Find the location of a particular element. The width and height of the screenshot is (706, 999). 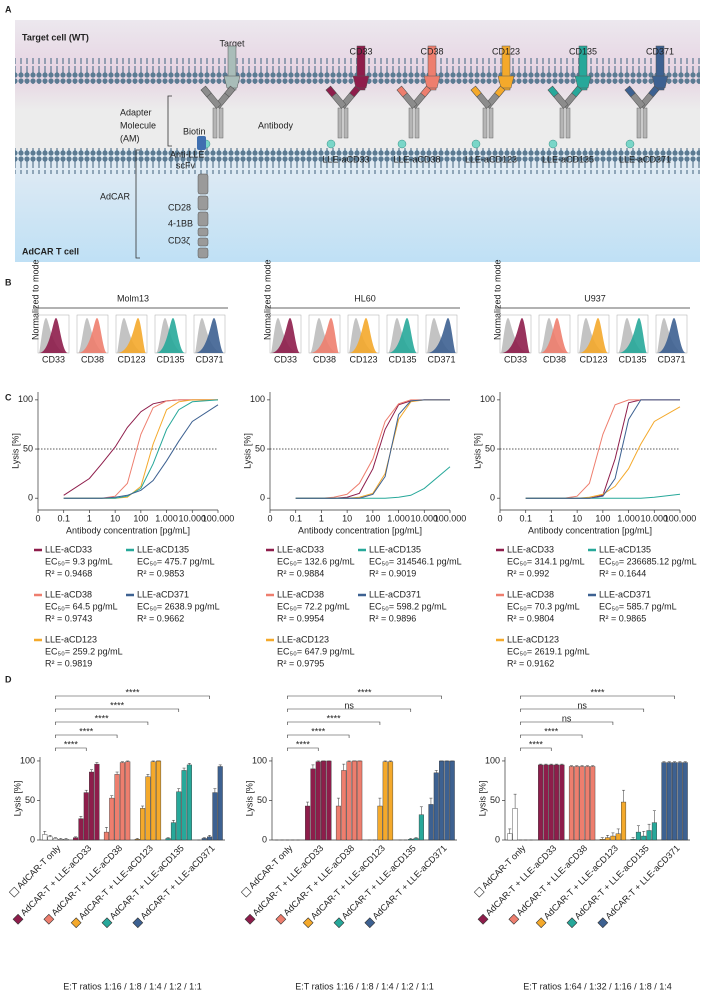

ec50-label: EC₅₀= 585.7 pg/mL is located at coordinates (638, 606).